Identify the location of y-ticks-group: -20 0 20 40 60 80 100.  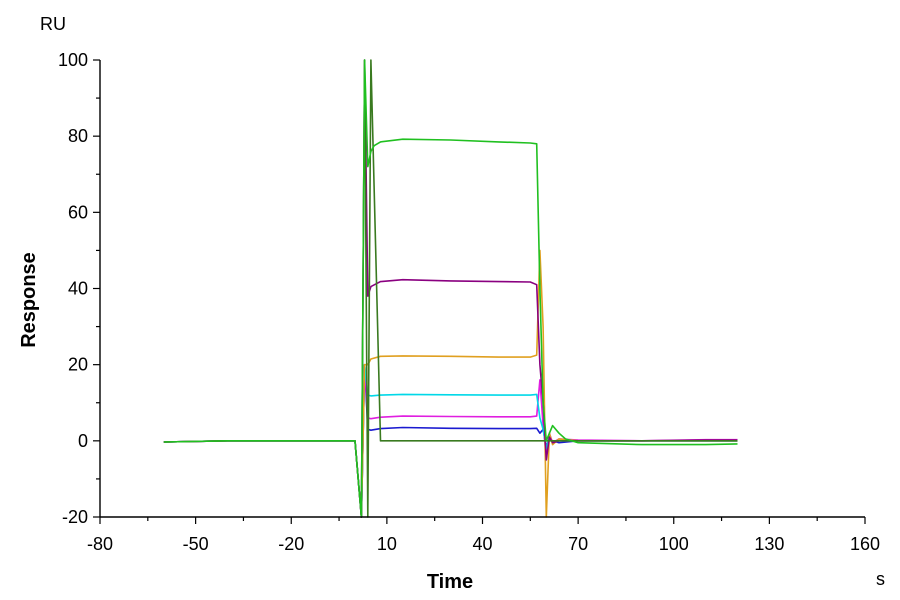
(79, 288).